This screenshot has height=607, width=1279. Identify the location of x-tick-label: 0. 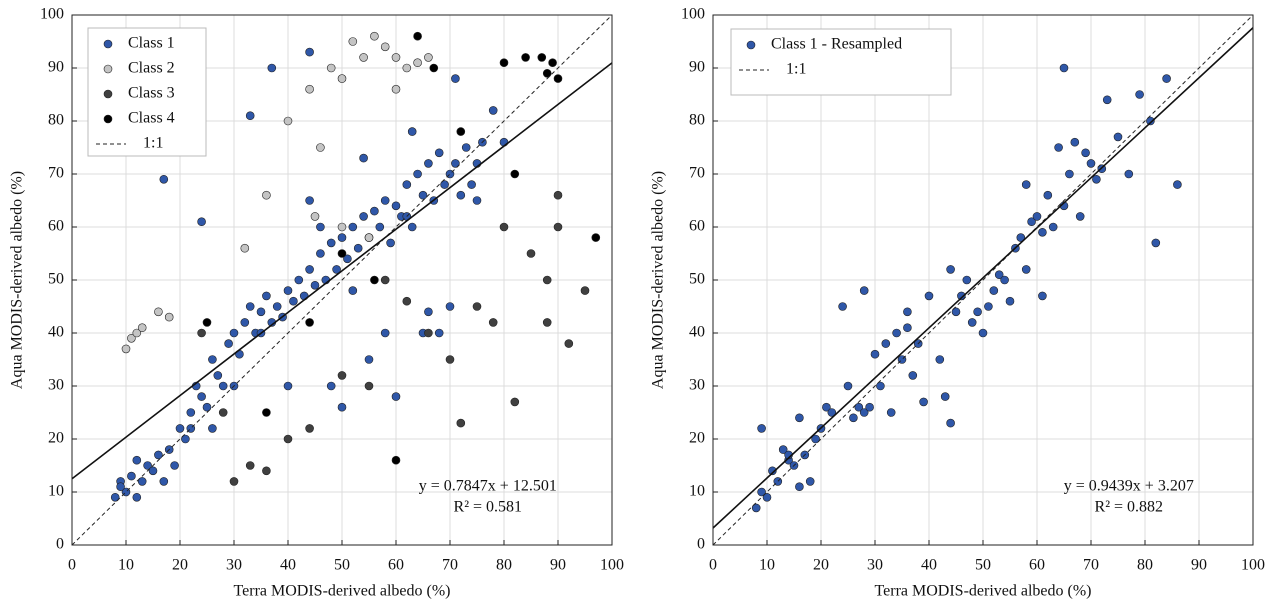
(713, 565).